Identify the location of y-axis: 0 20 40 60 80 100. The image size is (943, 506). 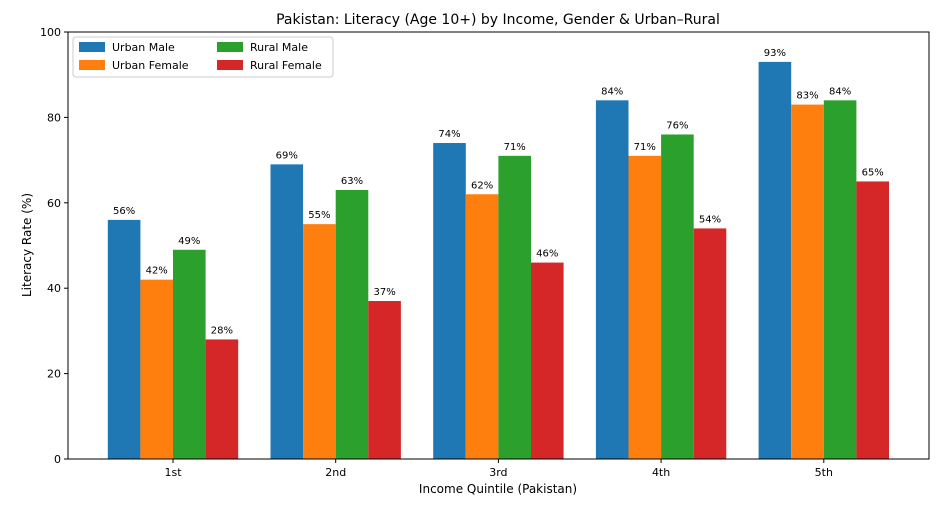
(54, 246).